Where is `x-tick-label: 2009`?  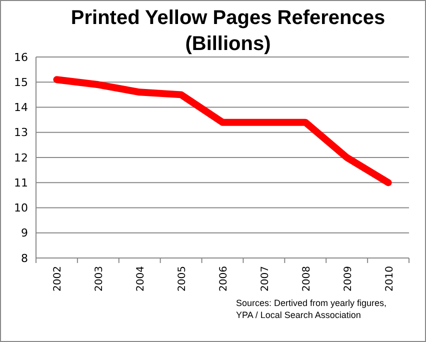
x-tick-label: 2009 is located at coordinates (348, 279).